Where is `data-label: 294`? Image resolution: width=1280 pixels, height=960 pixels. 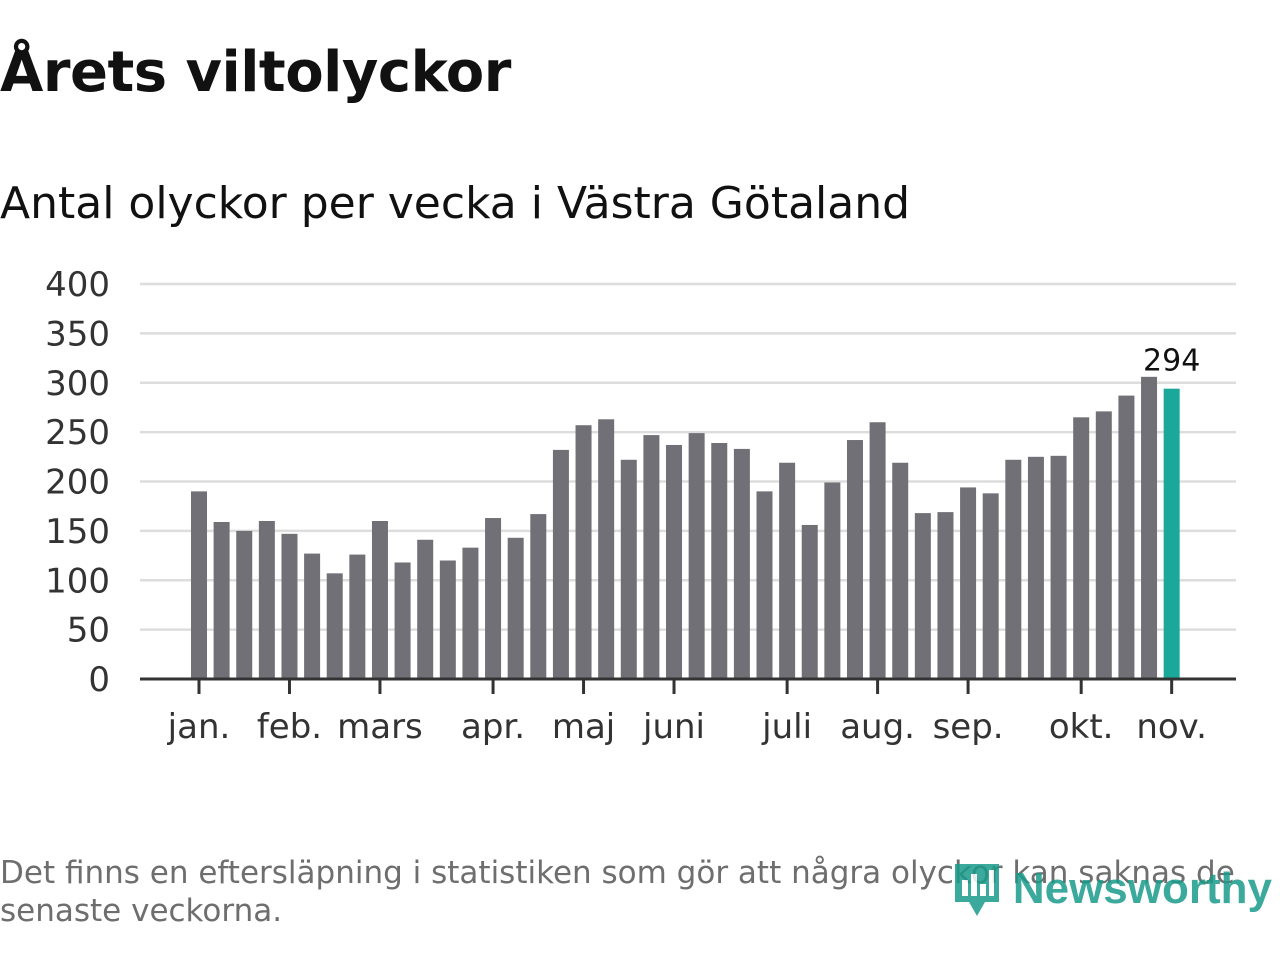
data-label: 294 is located at coordinates (1171, 361).